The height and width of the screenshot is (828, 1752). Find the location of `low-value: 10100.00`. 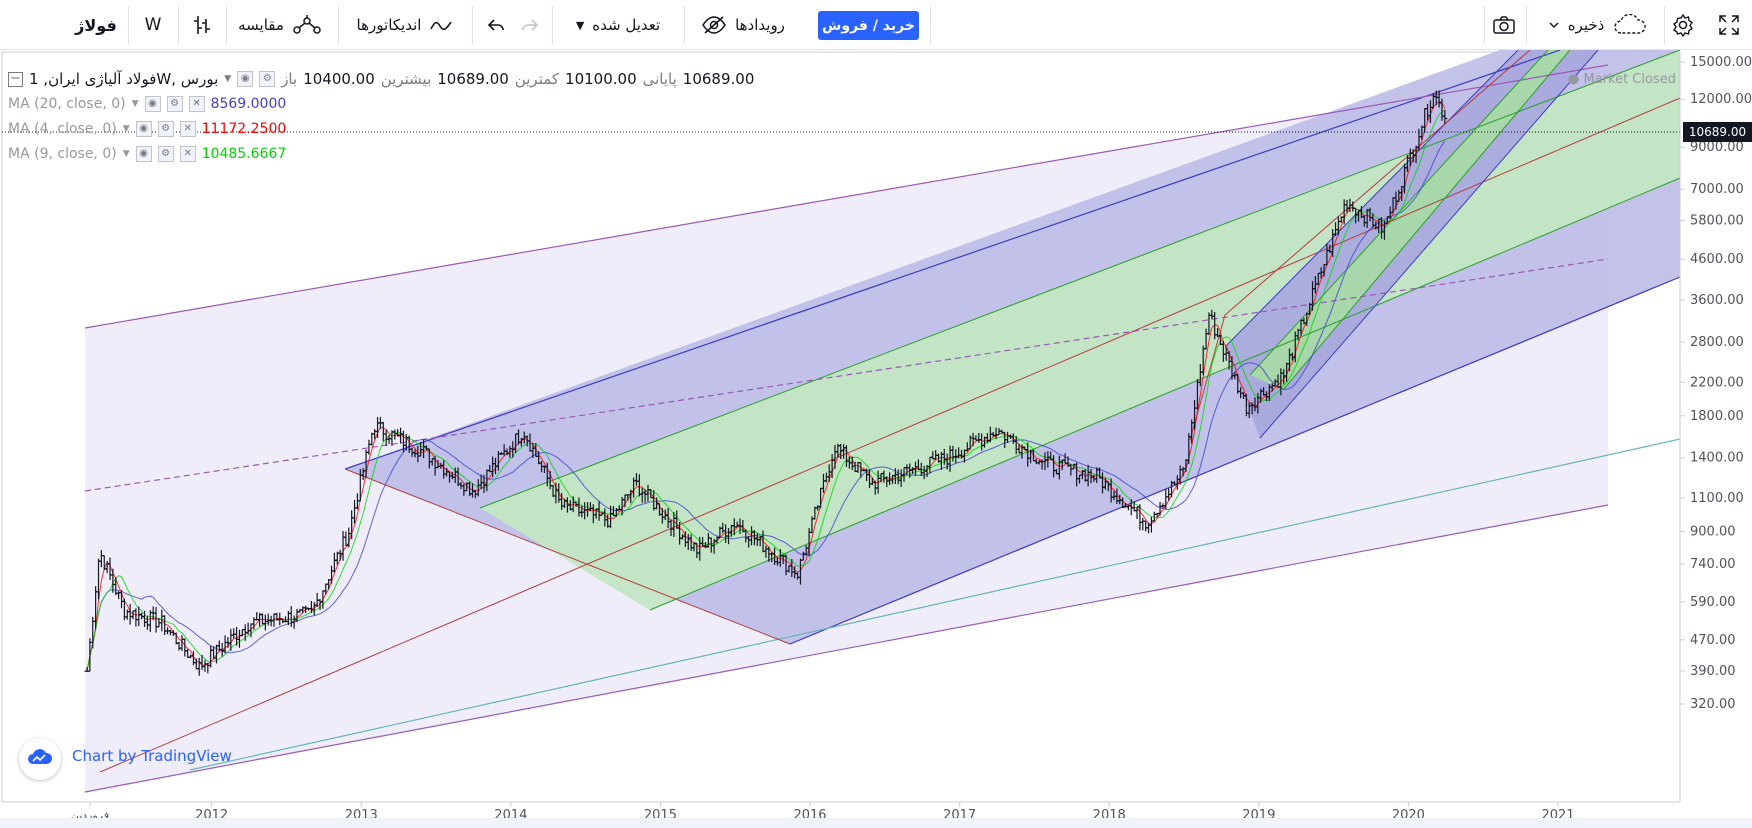

low-value: 10100.00 is located at coordinates (601, 79).